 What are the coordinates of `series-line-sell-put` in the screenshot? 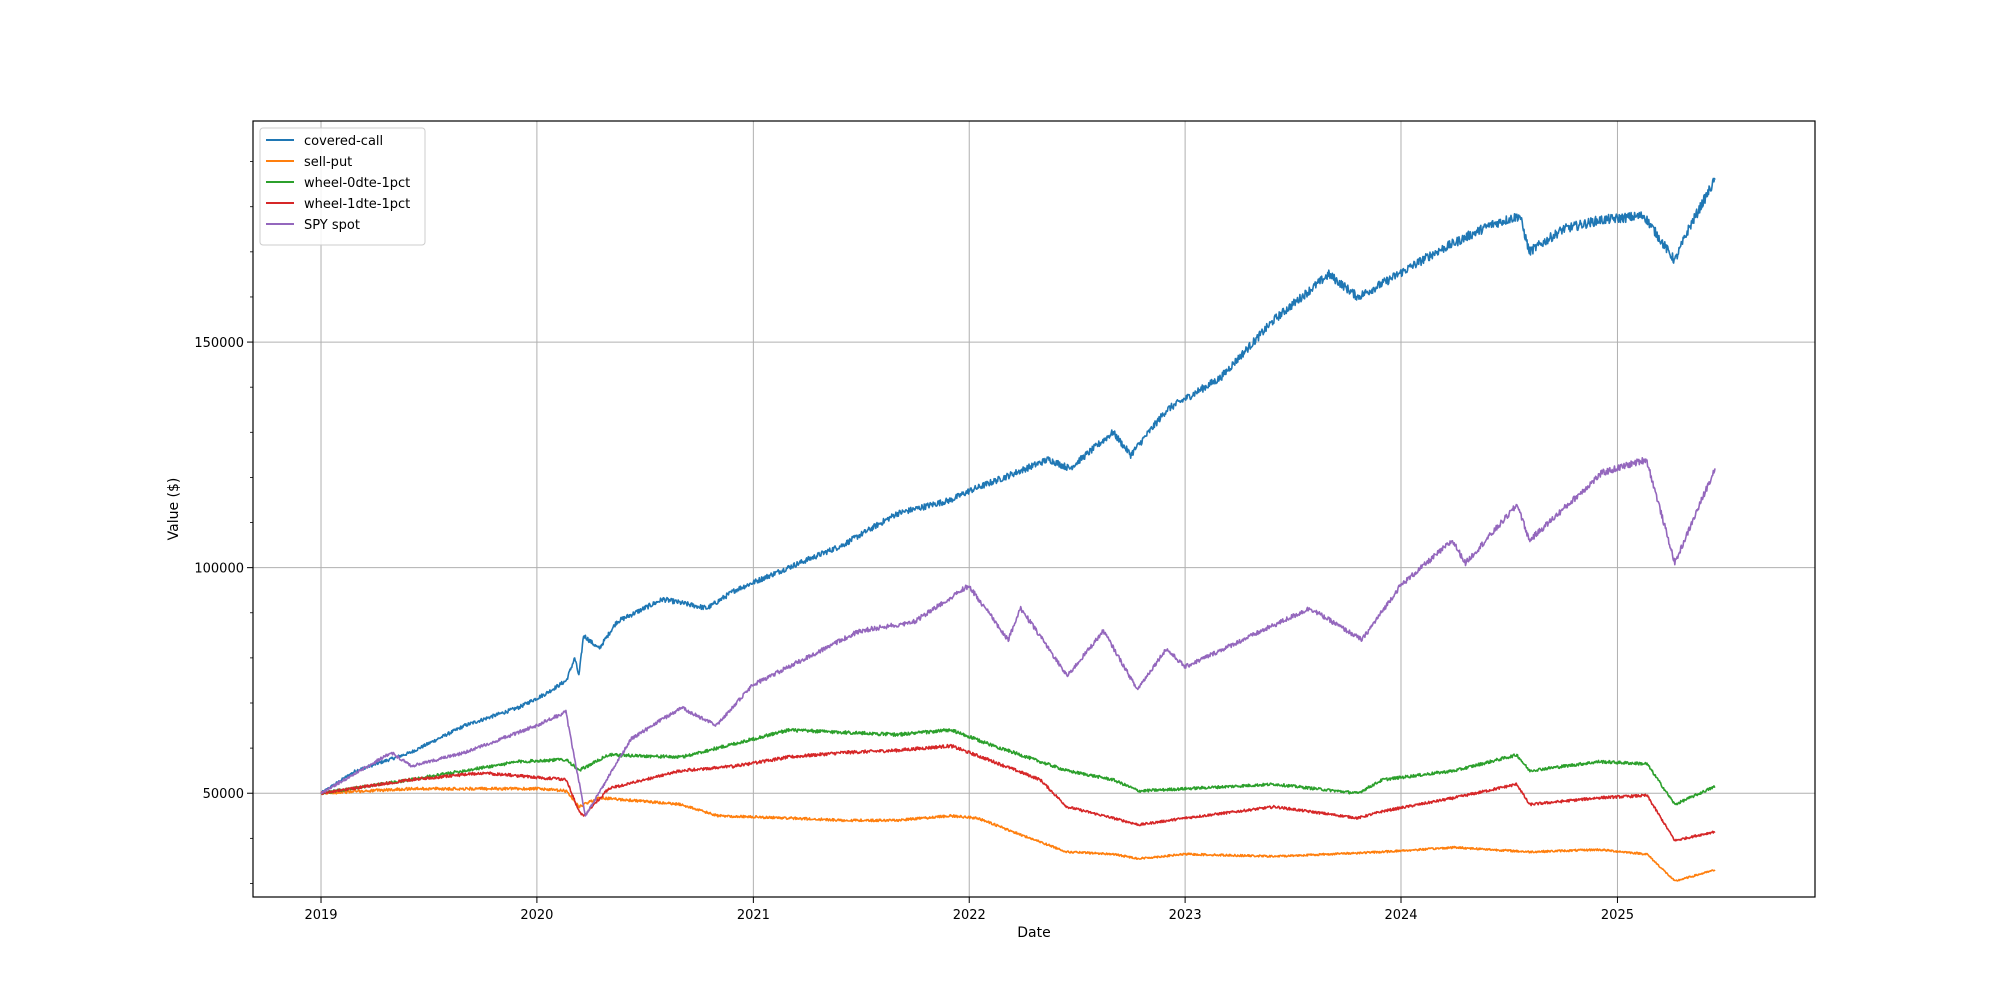 It's located at (1018, 834).